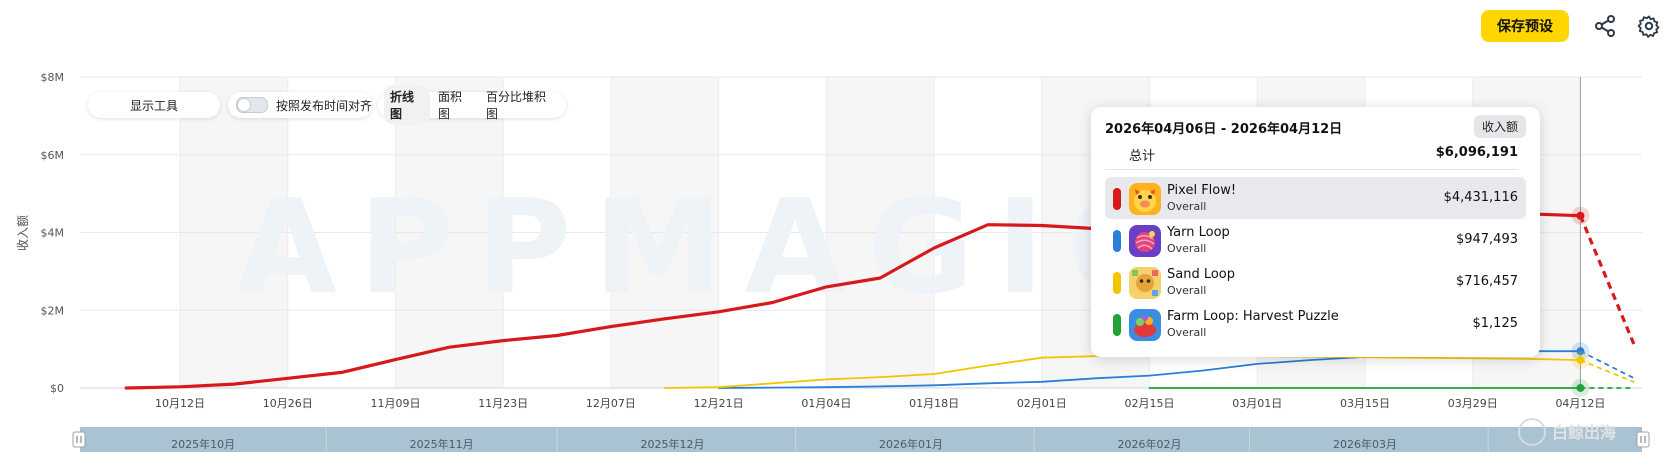 Image resolution: width=1663 pixels, height=462 pixels. What do you see at coordinates (57, 388) in the screenshot?
I see `y-tick-label: $0` at bounding box center [57, 388].